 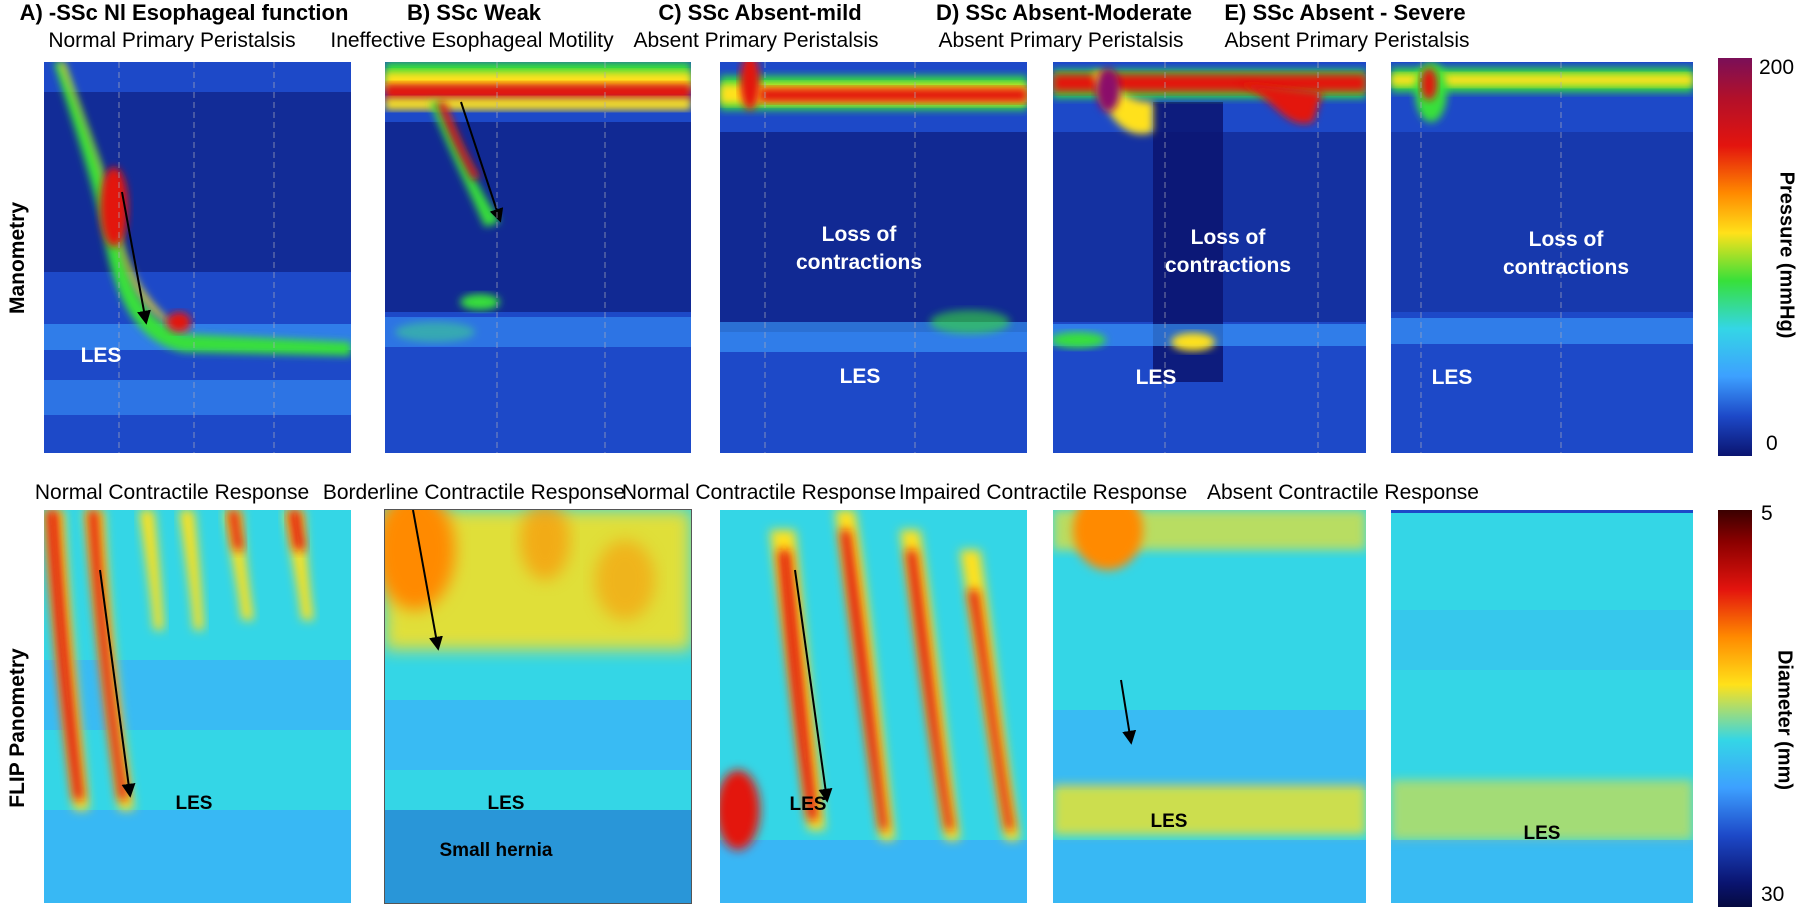 What do you see at coordinates (194, 803) in the screenshot?
I see `les-label-flip-a: LES` at bounding box center [194, 803].